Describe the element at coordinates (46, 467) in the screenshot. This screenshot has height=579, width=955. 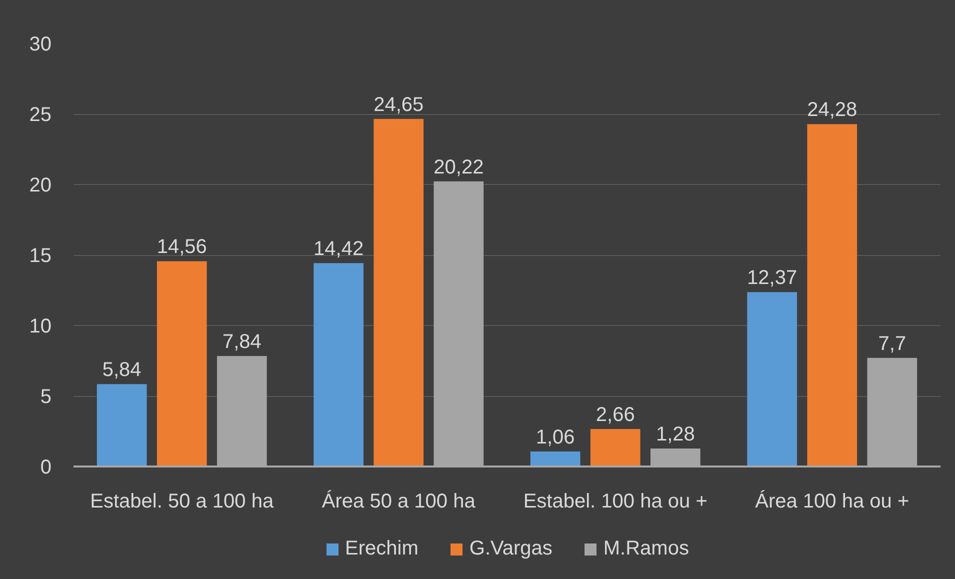
I see `y-tick-label: 0` at that location.